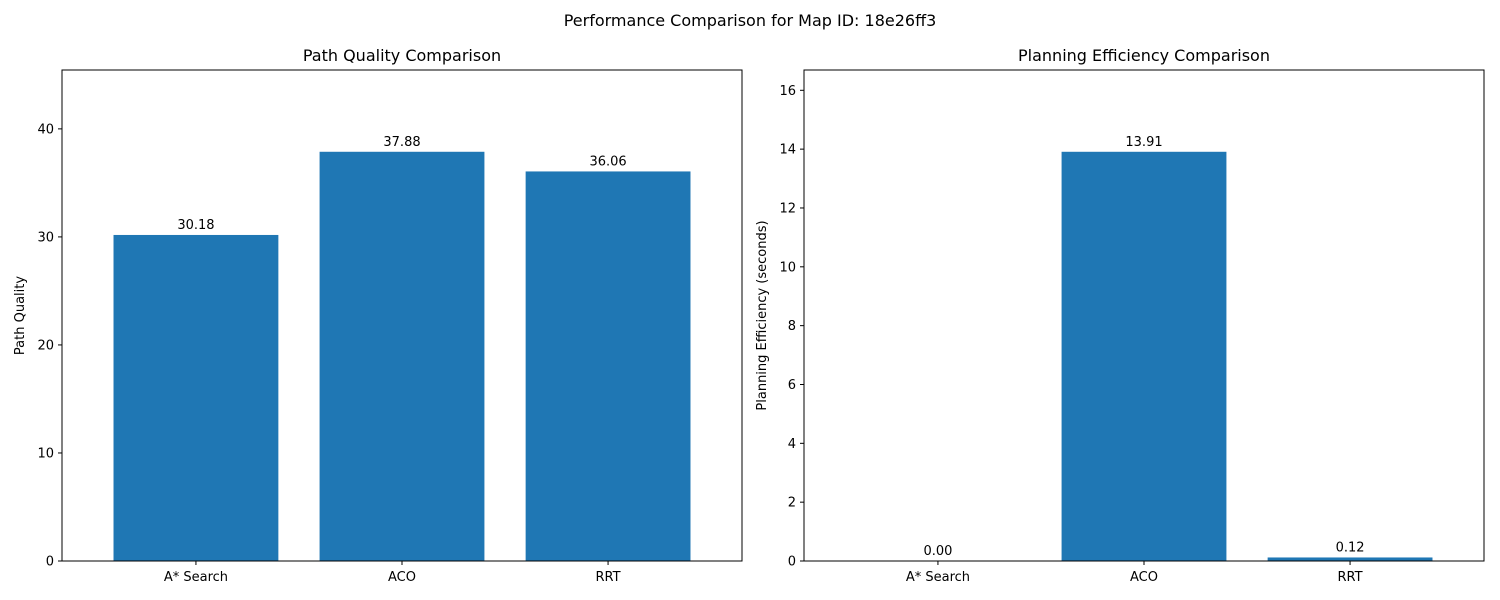  Describe the element at coordinates (45, 345) in the screenshot. I see `y-tick-label: 20` at that location.